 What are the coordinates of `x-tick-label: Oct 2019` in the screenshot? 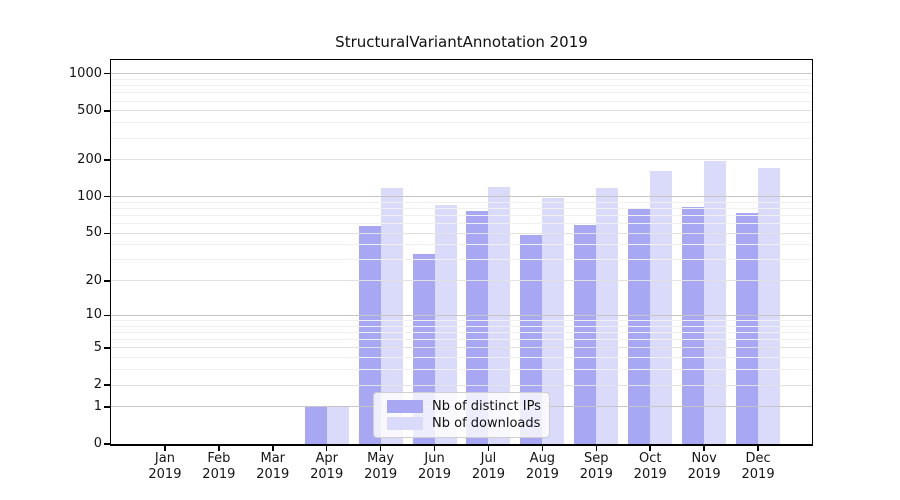 It's located at (650, 467).